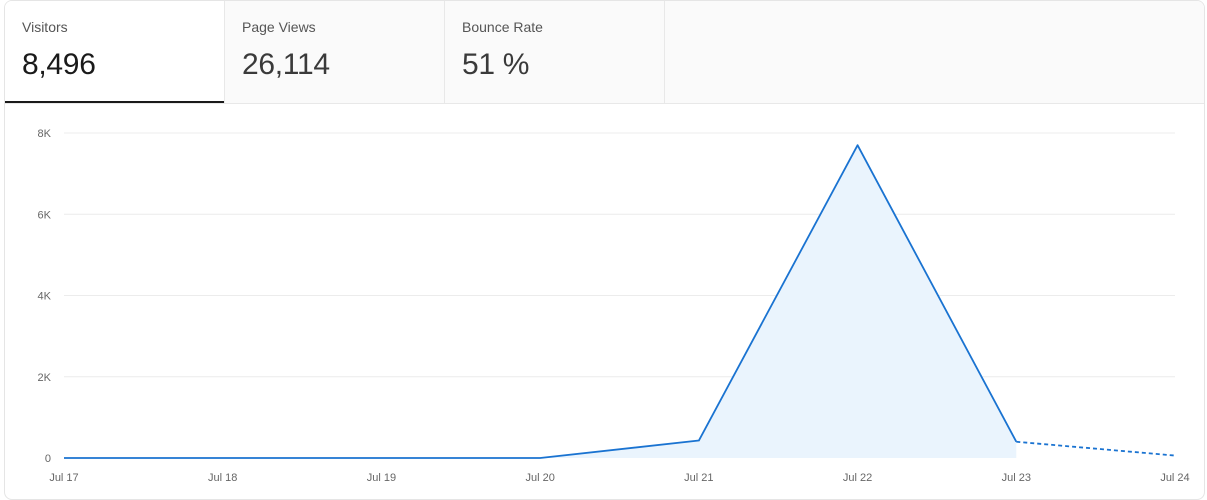 This screenshot has width=1207, height=500. What do you see at coordinates (343, 65) in the screenshot?
I see `tab-page-views-value: 26,114` at bounding box center [343, 65].